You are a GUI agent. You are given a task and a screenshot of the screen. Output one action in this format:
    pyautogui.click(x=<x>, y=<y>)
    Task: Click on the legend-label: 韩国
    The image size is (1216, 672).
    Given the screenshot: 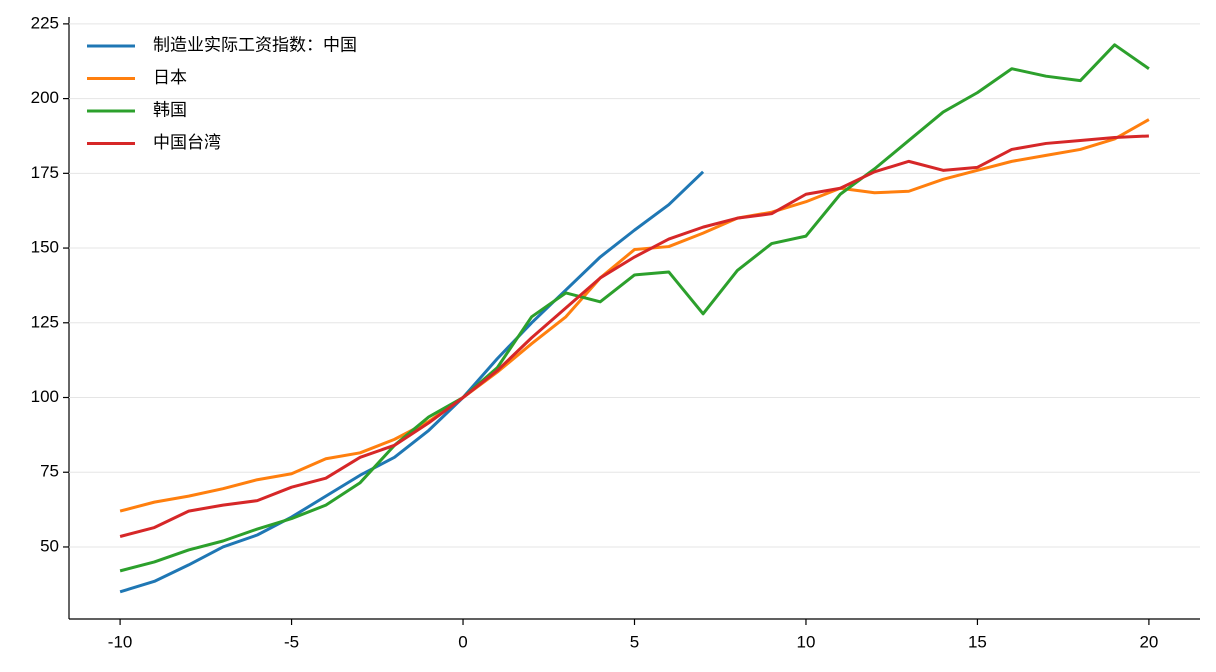 What is the action you would take?
    pyautogui.click(x=170, y=109)
    